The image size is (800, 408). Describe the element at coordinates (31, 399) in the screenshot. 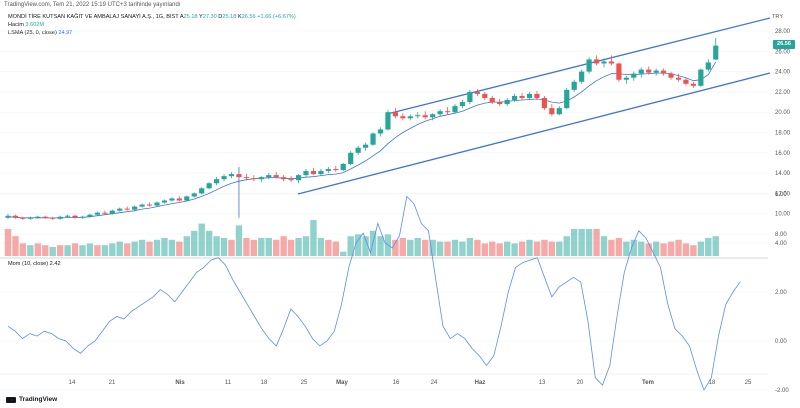

I see `tradingview-logo: TradingView` at that location.